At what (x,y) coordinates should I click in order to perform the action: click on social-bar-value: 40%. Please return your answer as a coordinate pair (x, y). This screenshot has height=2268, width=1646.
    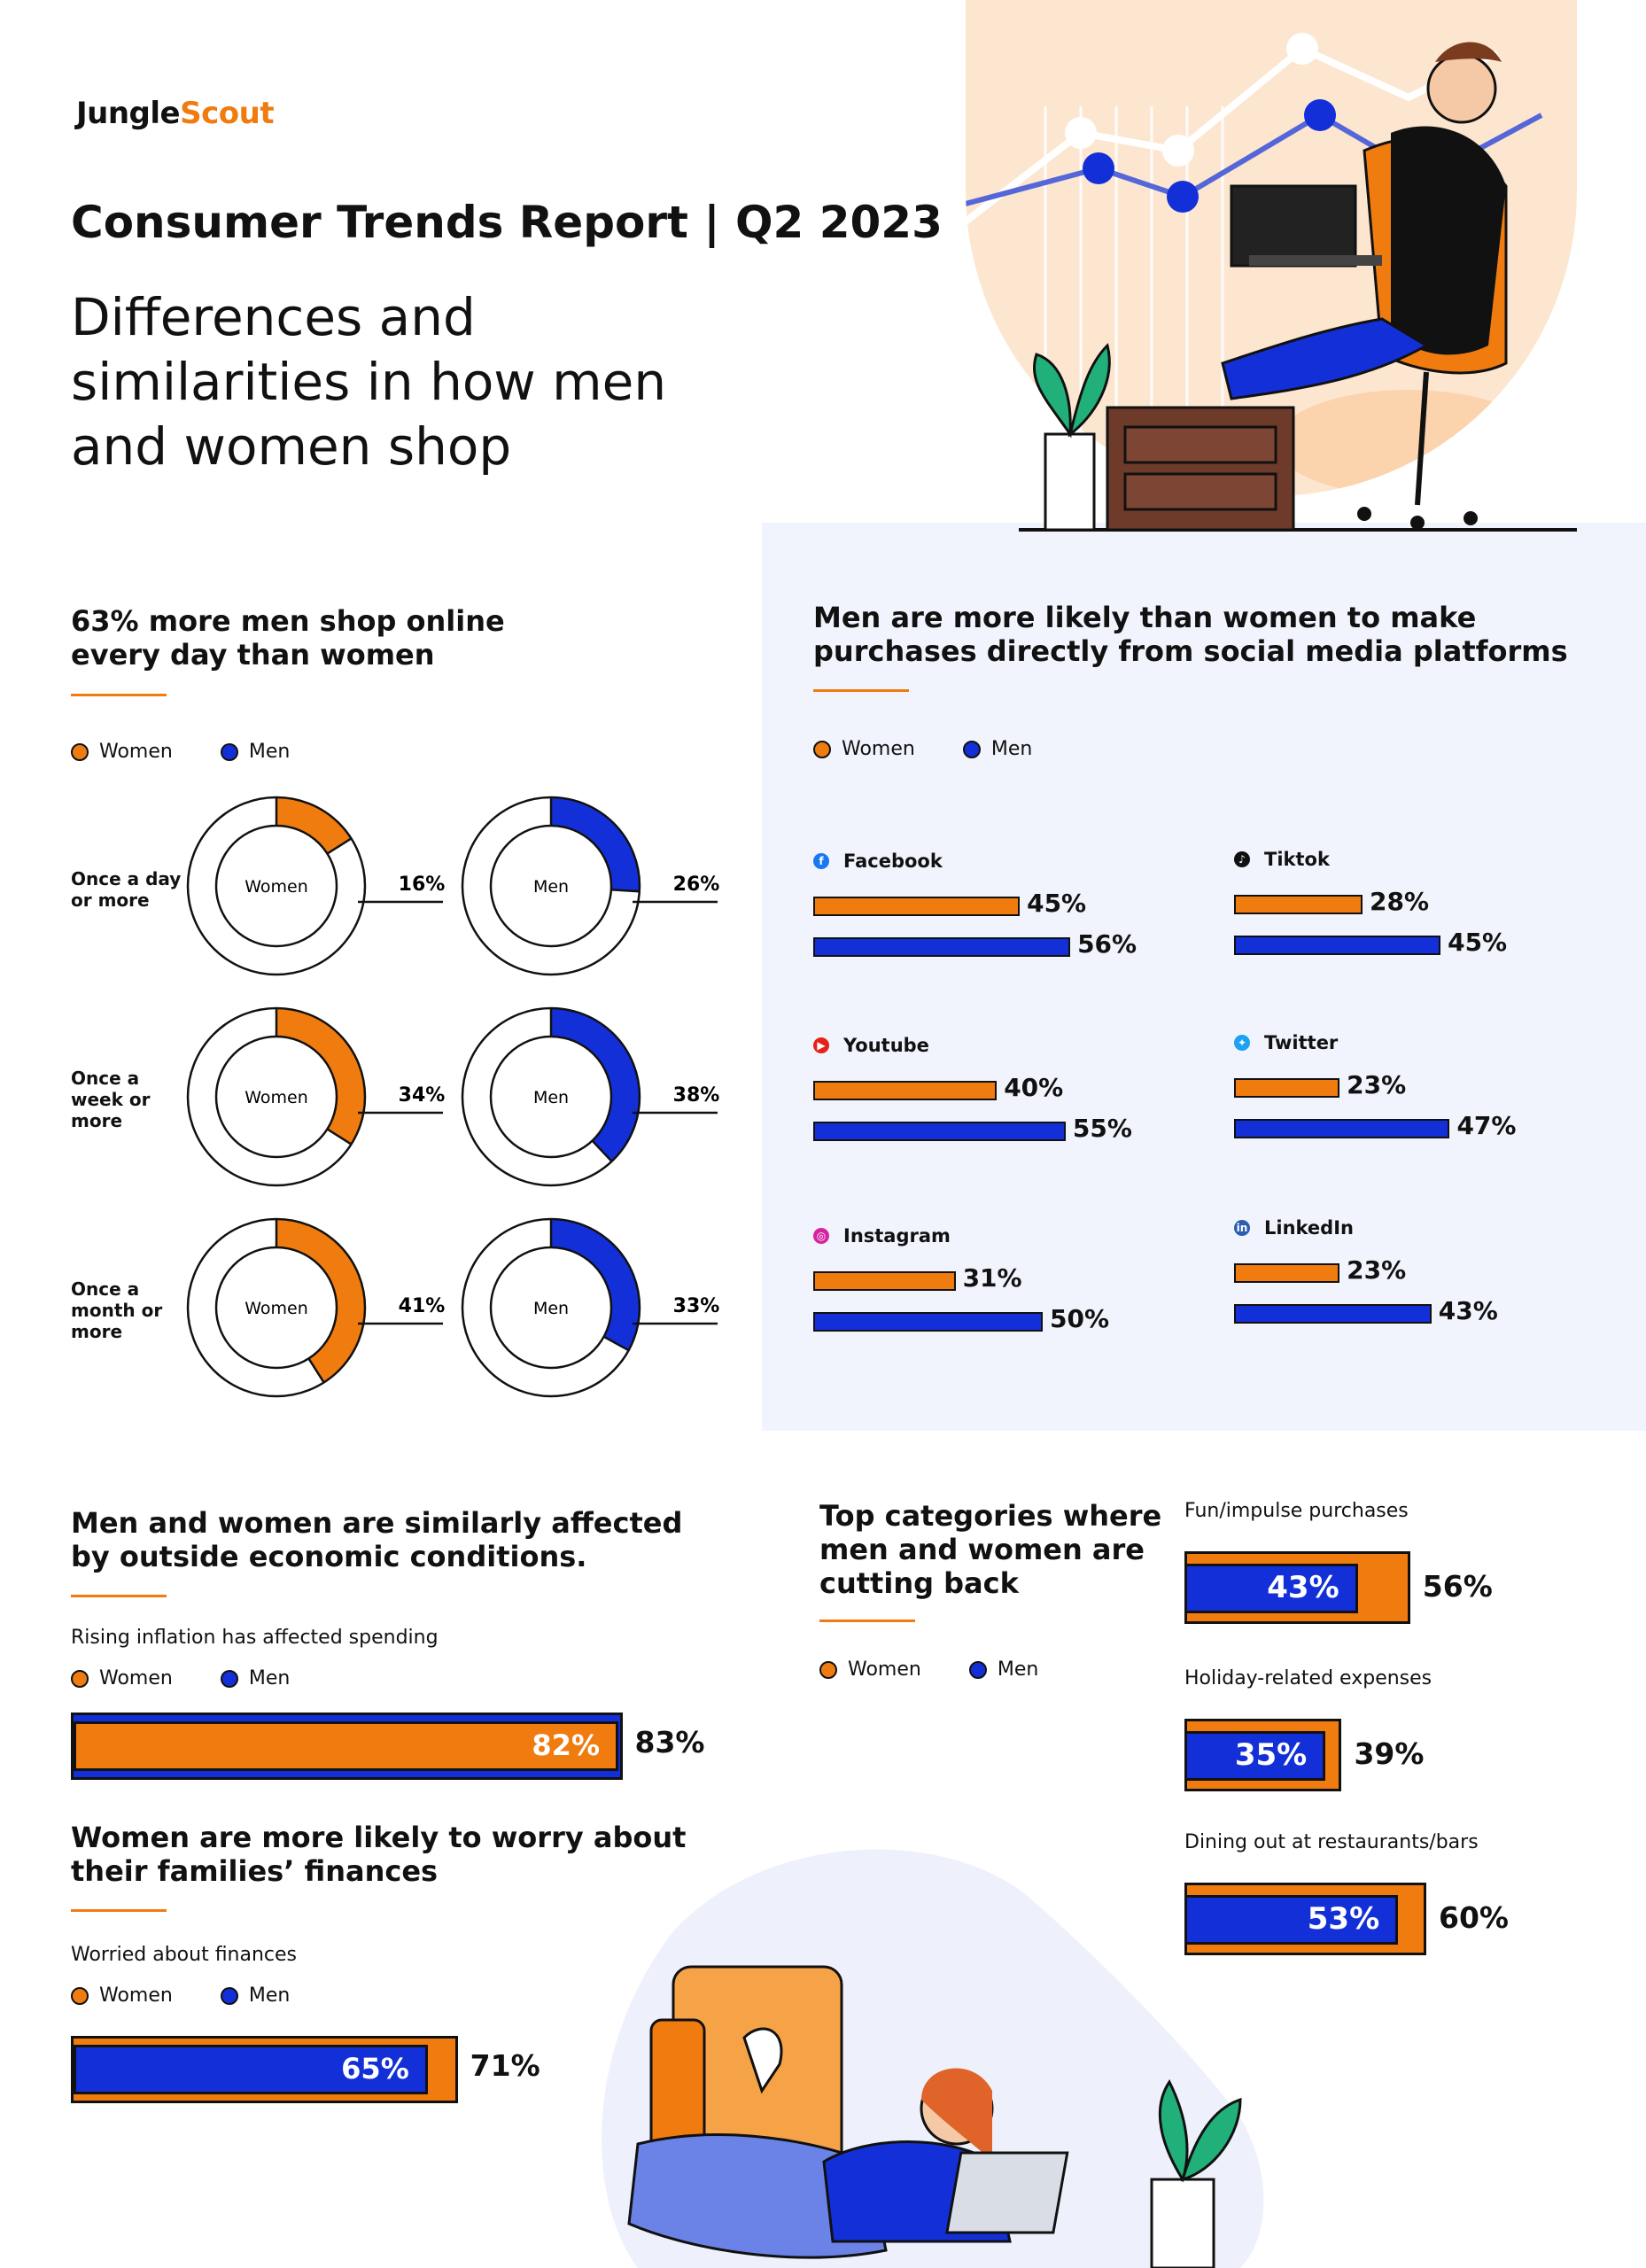
    Looking at the image, I should click on (1034, 1087).